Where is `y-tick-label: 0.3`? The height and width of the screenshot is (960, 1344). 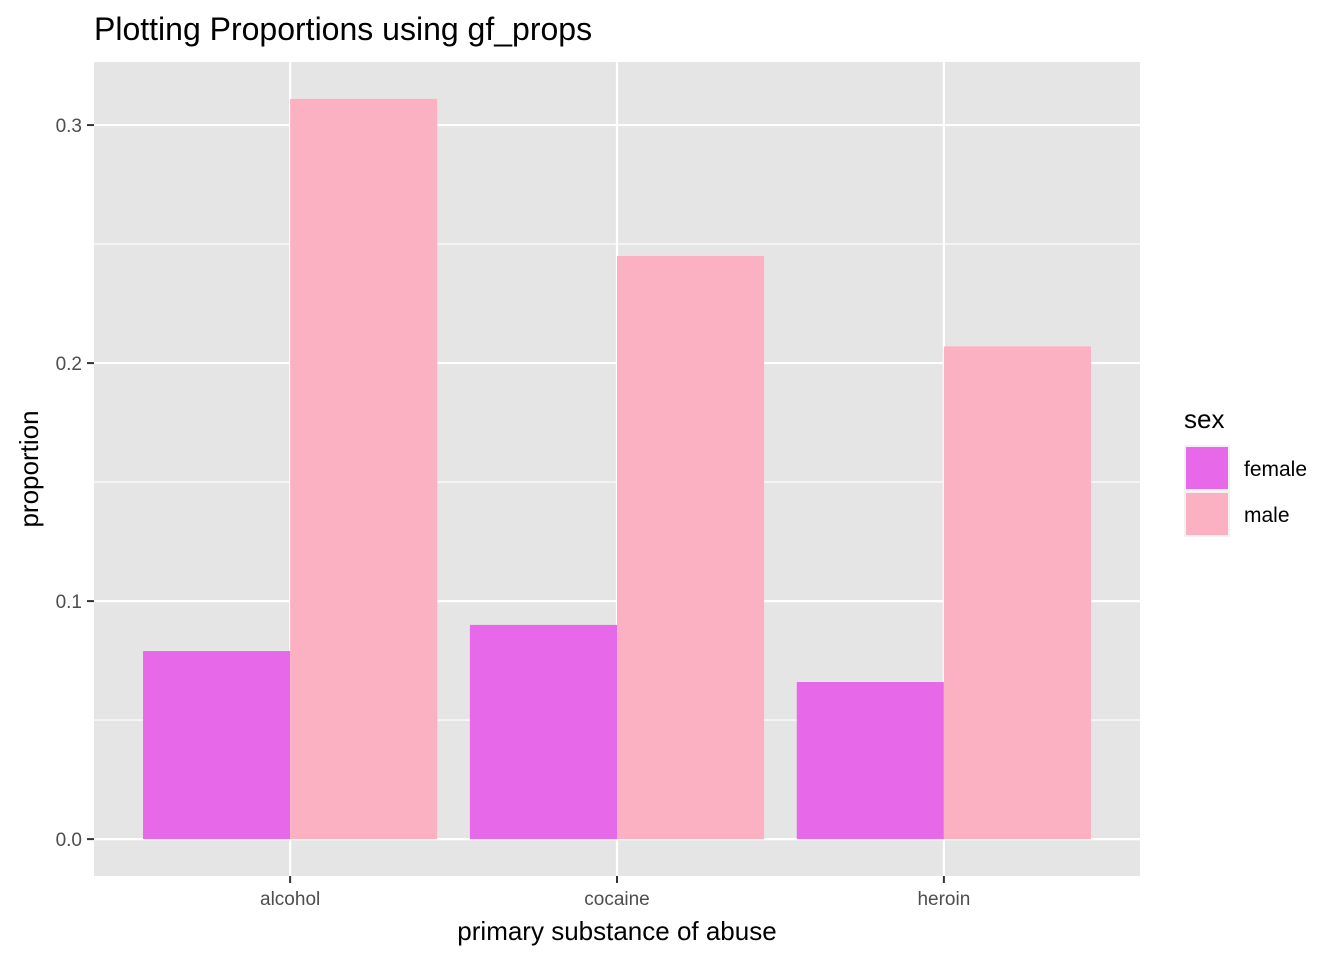 y-tick-label: 0.3 is located at coordinates (69, 126).